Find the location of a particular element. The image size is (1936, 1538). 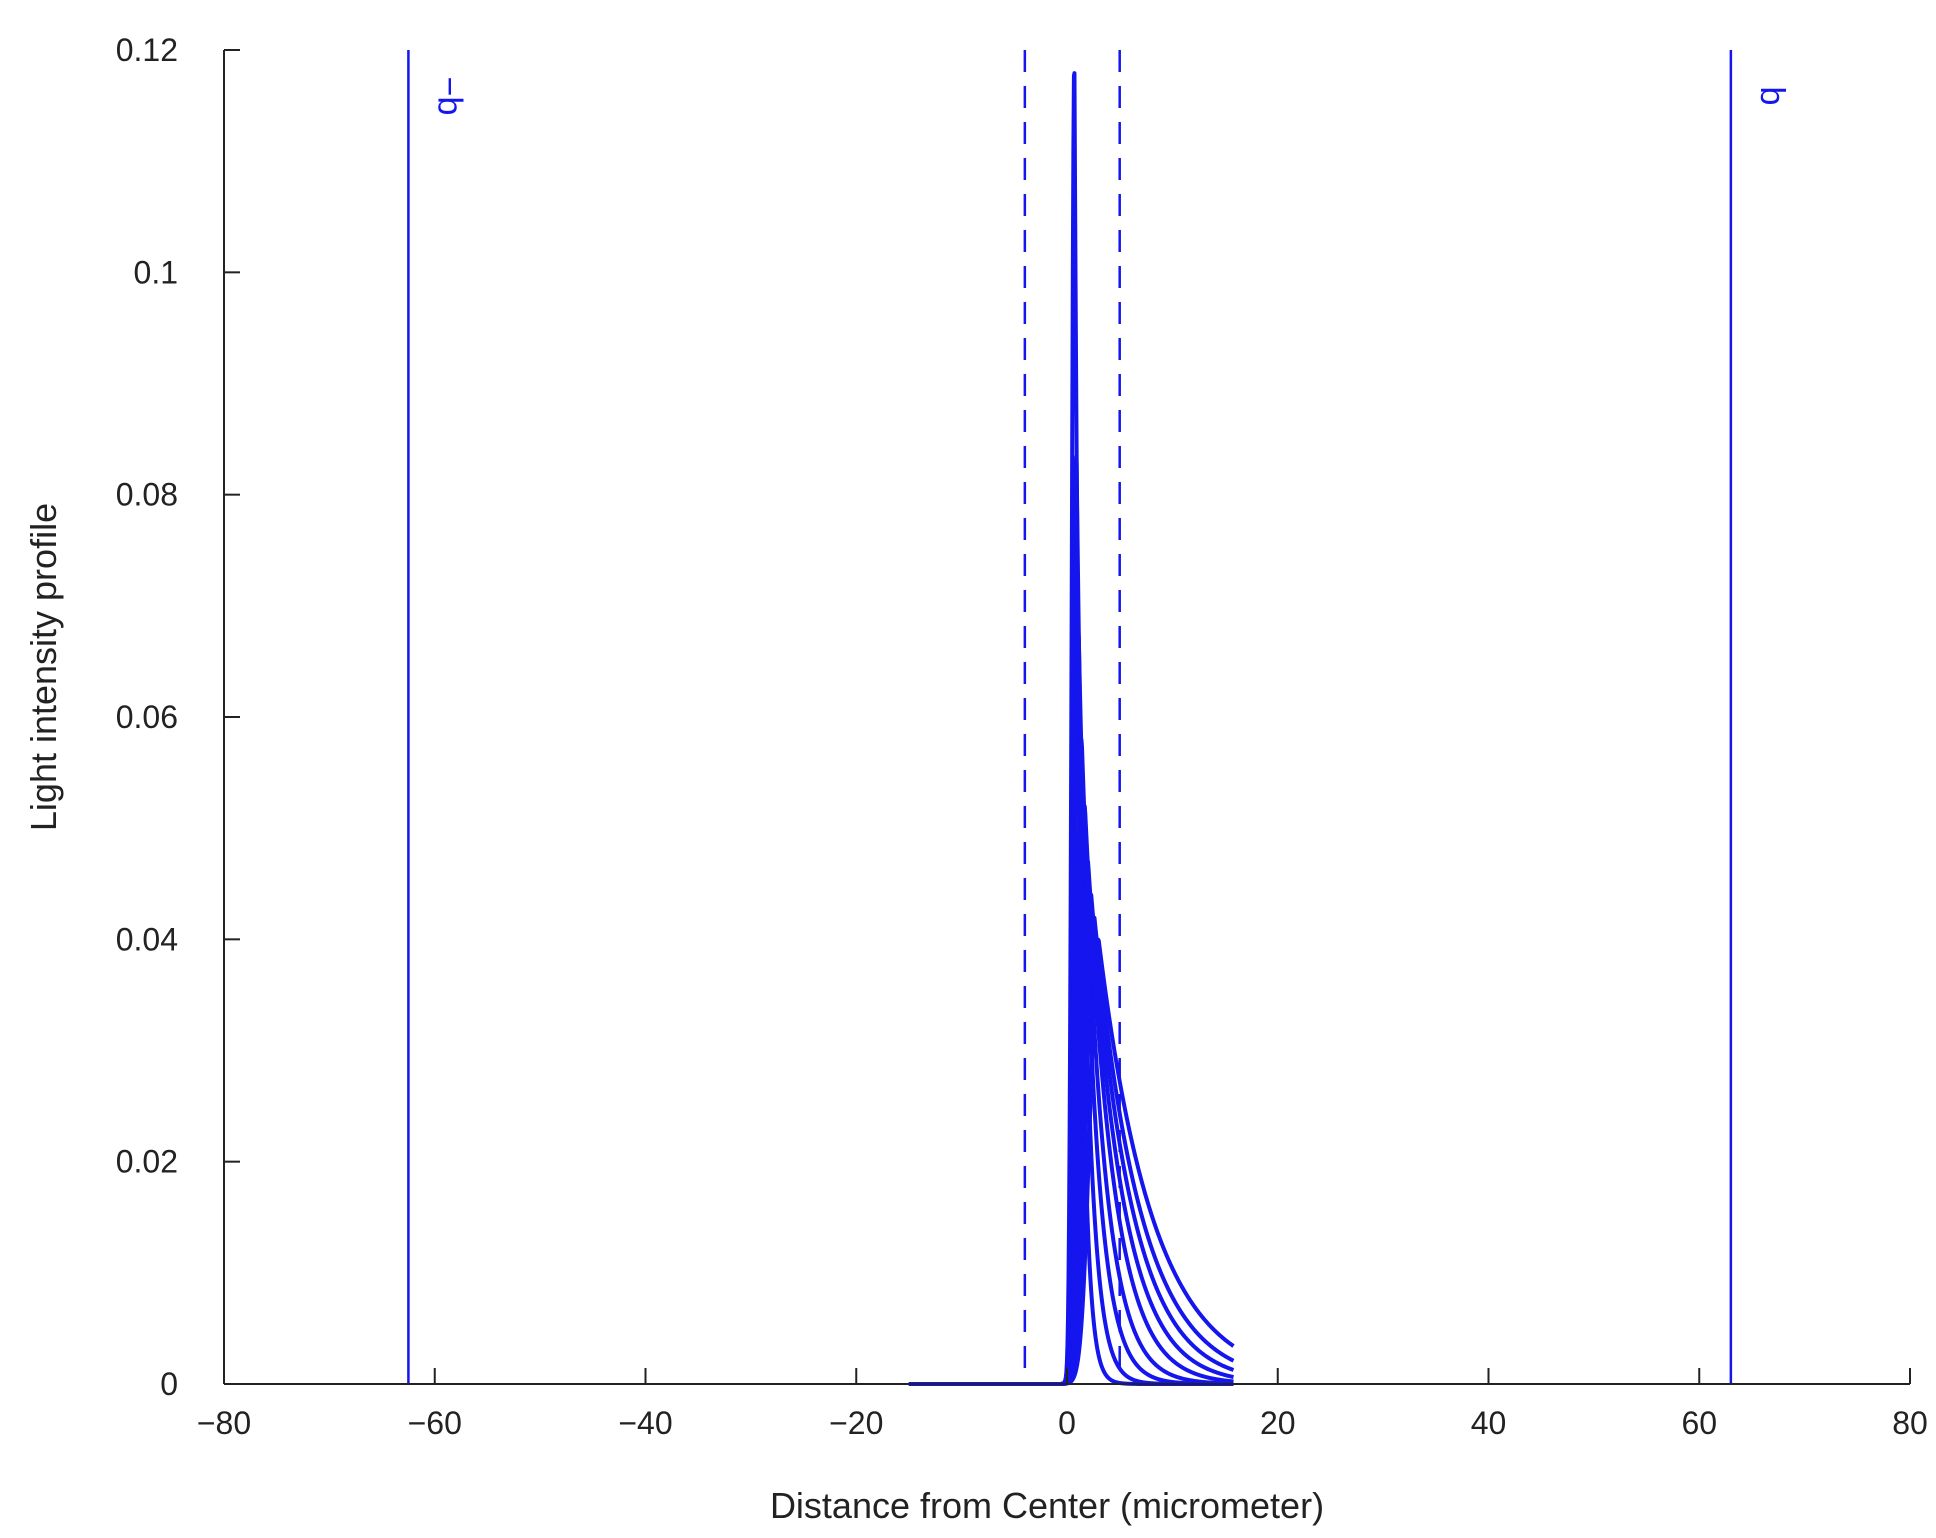

x-axis-title: Distance from Center (micrometer) is located at coordinates (1047, 1505).